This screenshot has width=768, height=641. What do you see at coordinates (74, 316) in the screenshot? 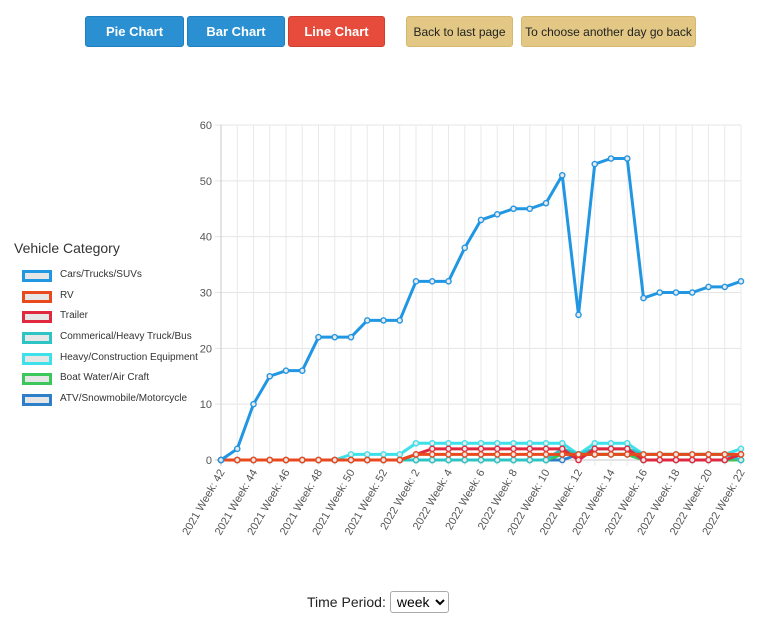
I see `legend-label: Trailer` at bounding box center [74, 316].